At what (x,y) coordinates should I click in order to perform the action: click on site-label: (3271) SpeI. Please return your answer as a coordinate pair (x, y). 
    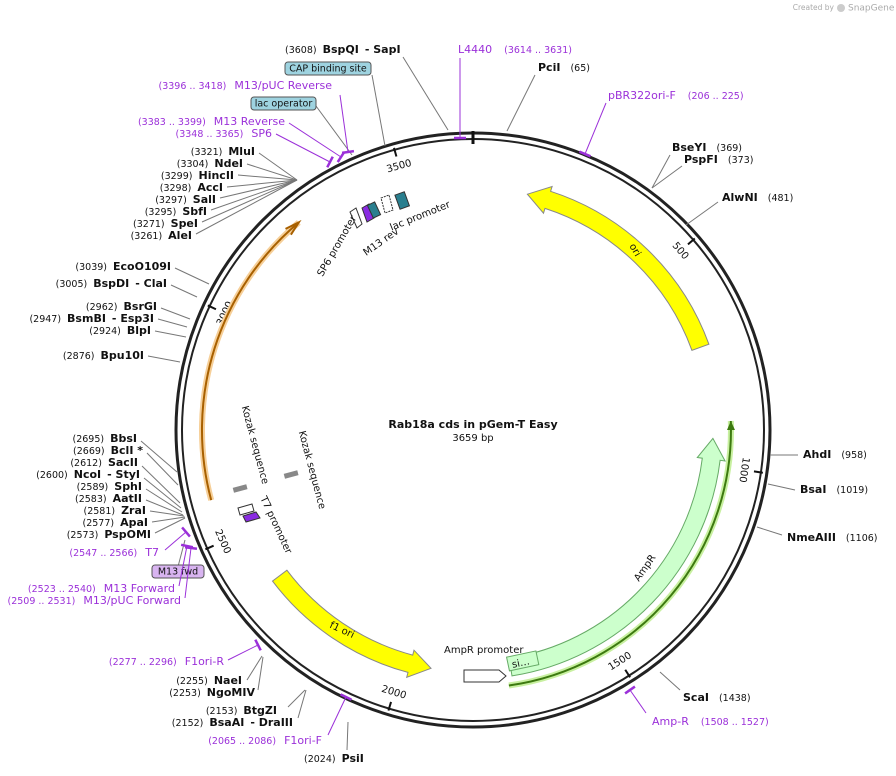
    Looking at the image, I should click on (165, 223).